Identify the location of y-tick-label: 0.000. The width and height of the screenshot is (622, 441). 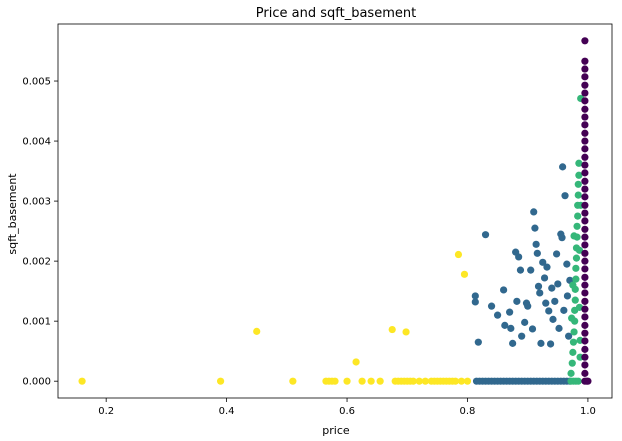
(36, 382).